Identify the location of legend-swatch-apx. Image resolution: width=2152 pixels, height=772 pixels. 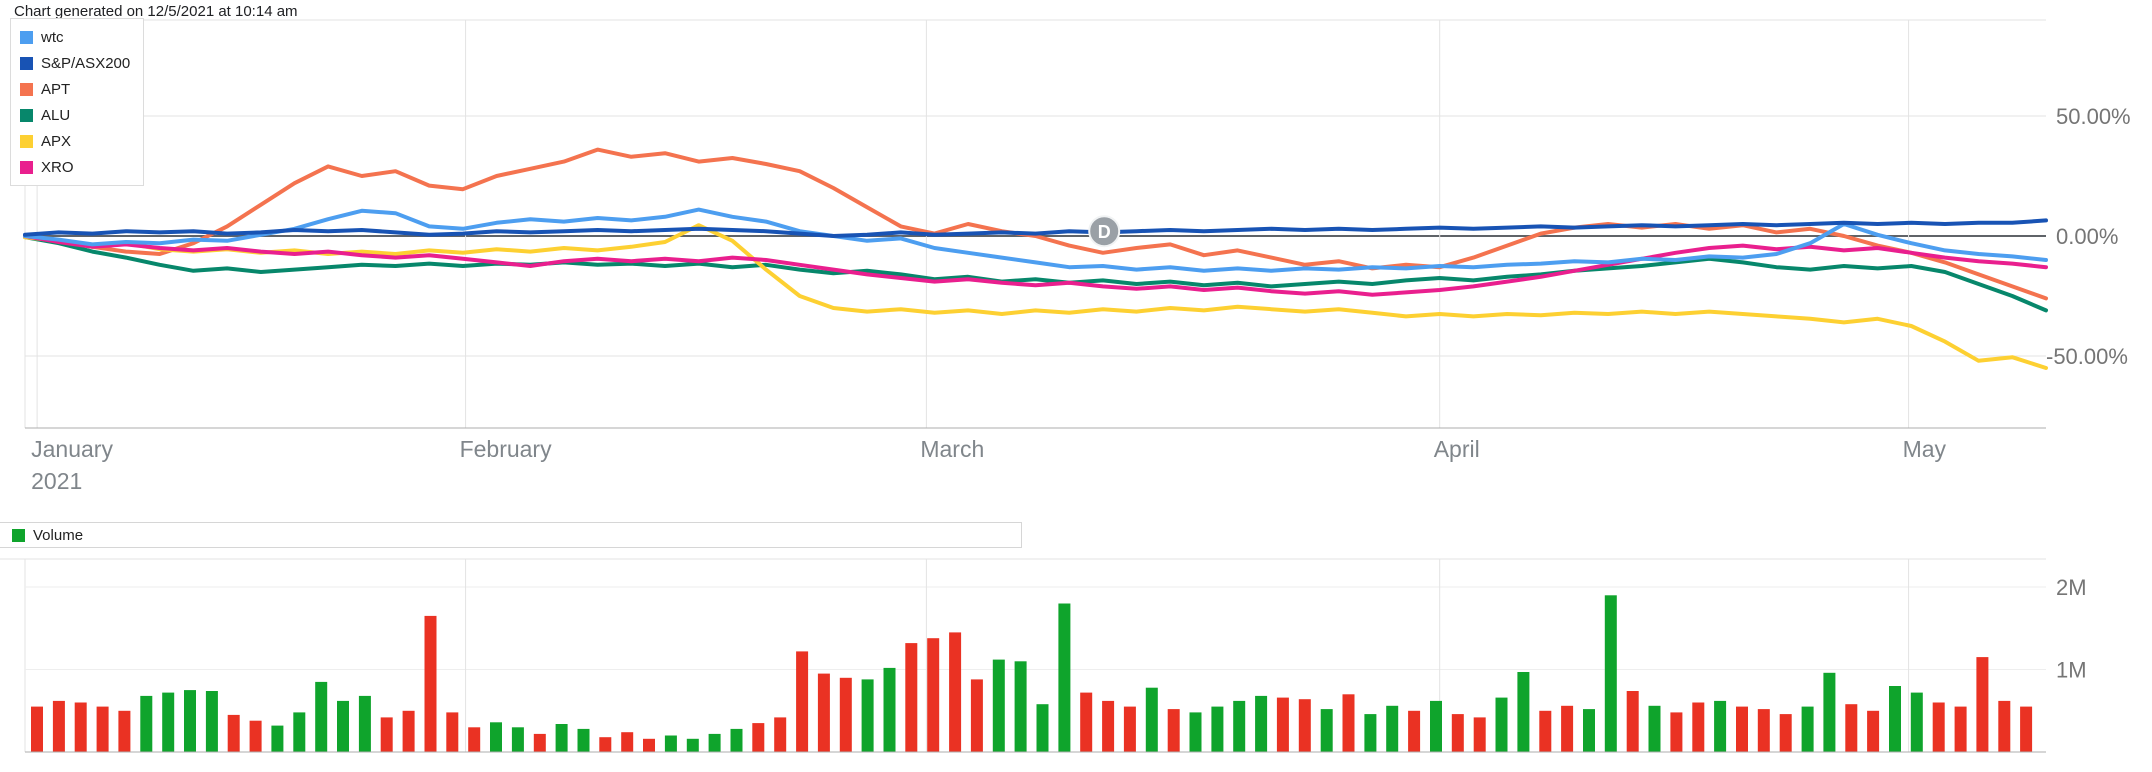
(26, 141).